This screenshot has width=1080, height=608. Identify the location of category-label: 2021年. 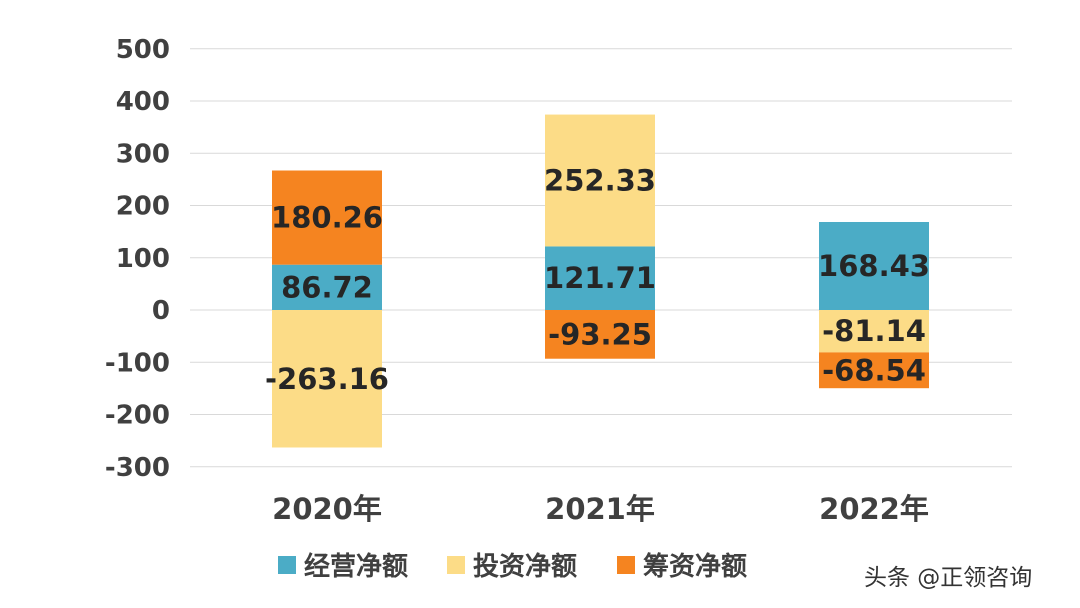
(600, 509).